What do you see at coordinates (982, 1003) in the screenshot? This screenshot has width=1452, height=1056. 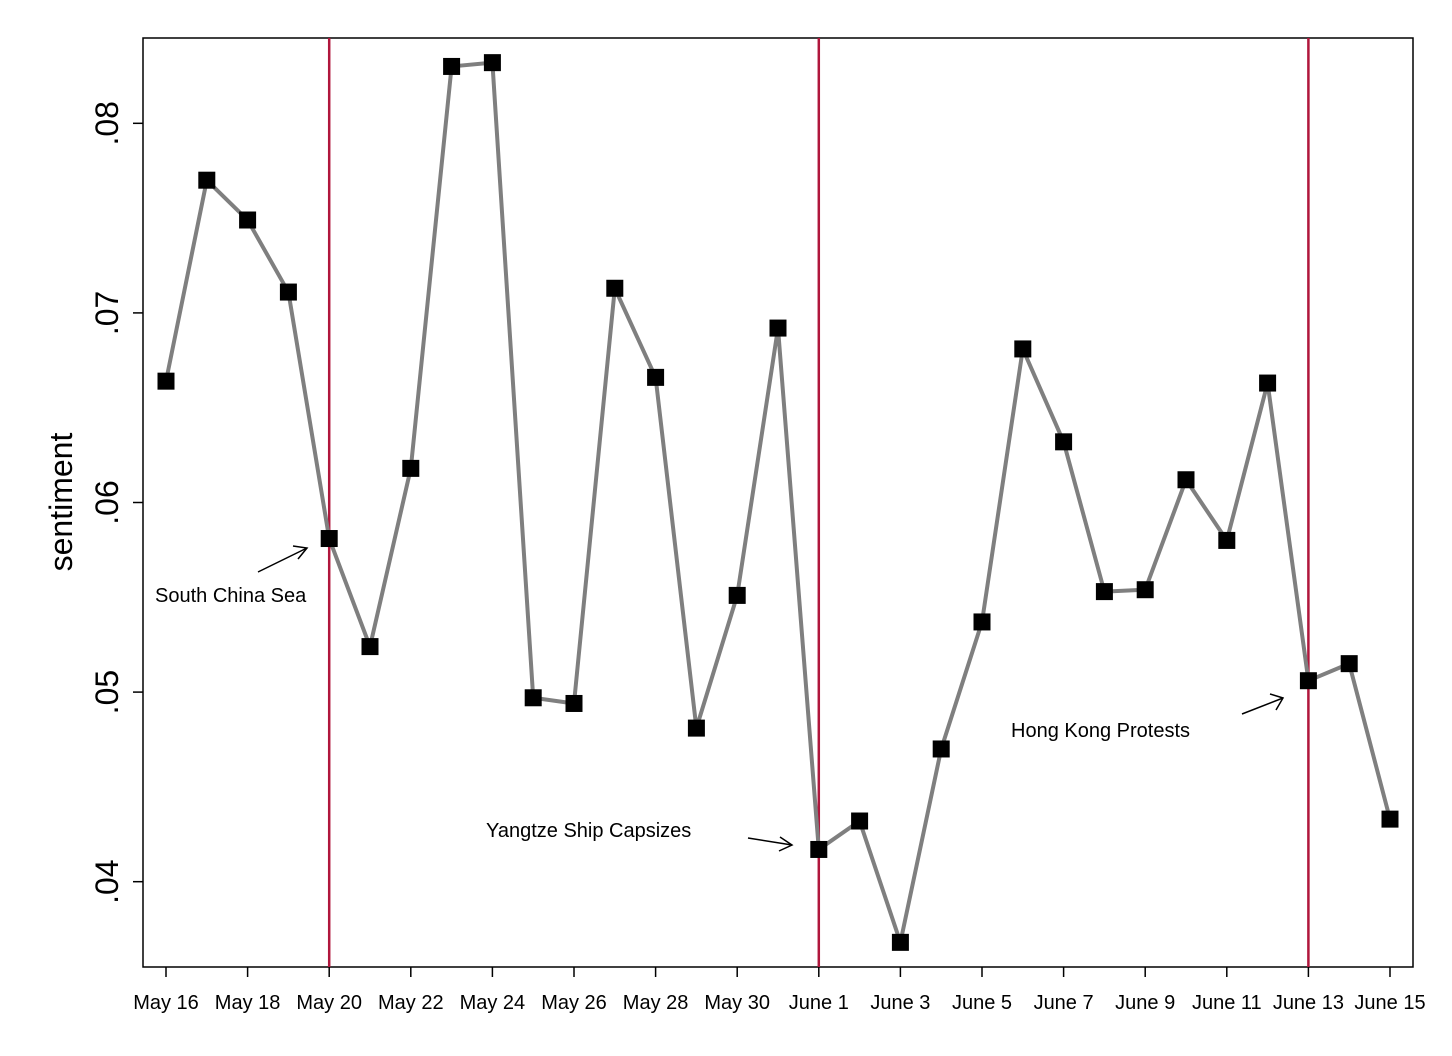 I see `x-tick-label: June 5` at bounding box center [982, 1003].